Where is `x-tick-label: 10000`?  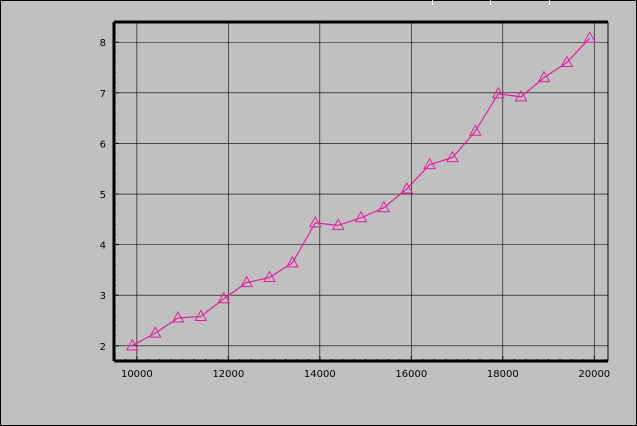
x-tick-label: 10000 is located at coordinates (137, 374).